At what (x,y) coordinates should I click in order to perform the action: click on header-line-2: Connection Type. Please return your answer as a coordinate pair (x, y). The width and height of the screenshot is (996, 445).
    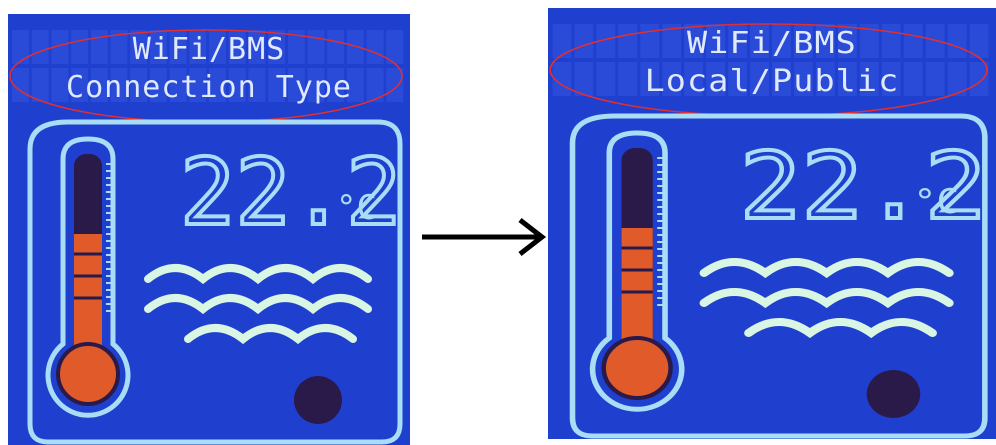
    Looking at the image, I should click on (209, 87).